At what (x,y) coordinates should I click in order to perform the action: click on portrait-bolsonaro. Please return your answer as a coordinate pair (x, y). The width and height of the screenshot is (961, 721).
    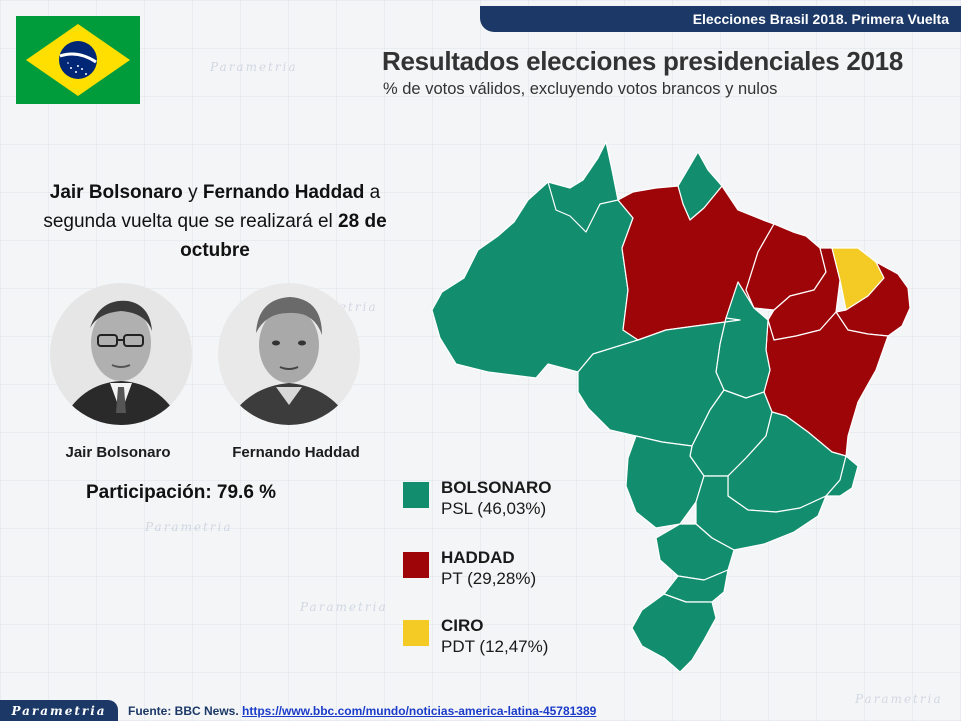
    Looking at the image, I should click on (121, 354).